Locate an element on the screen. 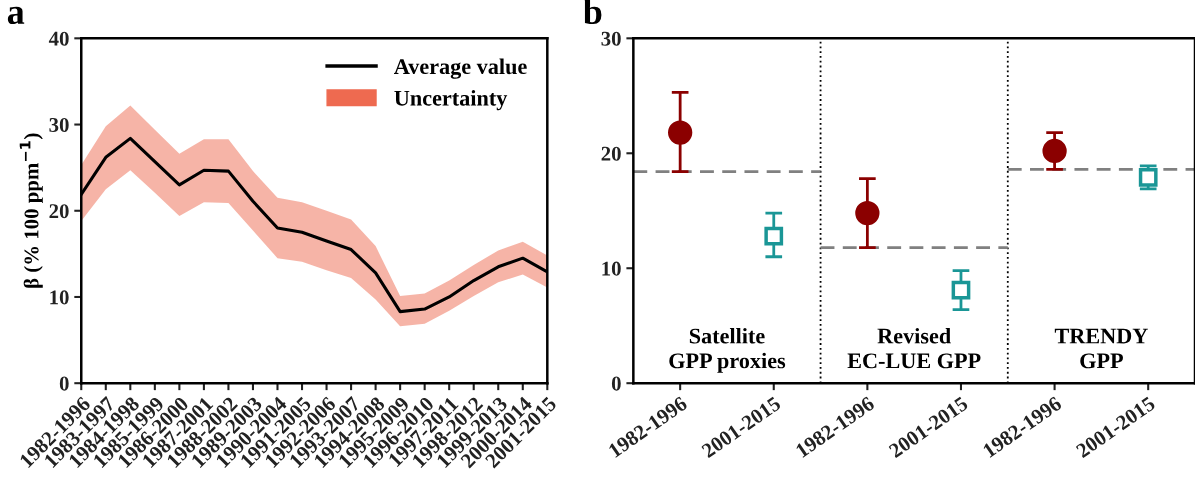 The image size is (1195, 479). chart-title: a is located at coordinates (16, 15).